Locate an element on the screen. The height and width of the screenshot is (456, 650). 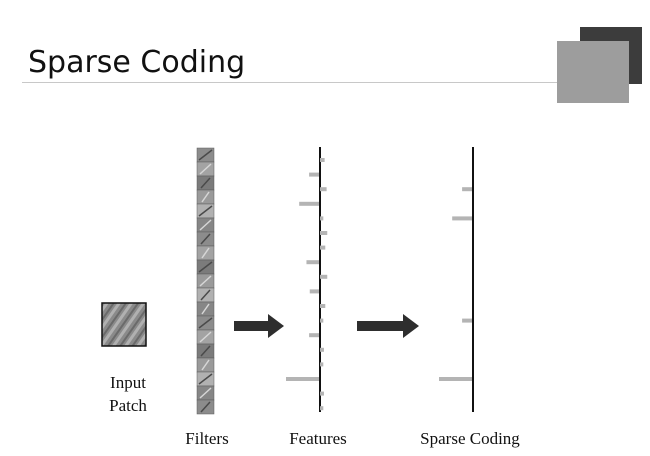
sparse-coding-label: Sparse Coding is located at coordinates (470, 438).